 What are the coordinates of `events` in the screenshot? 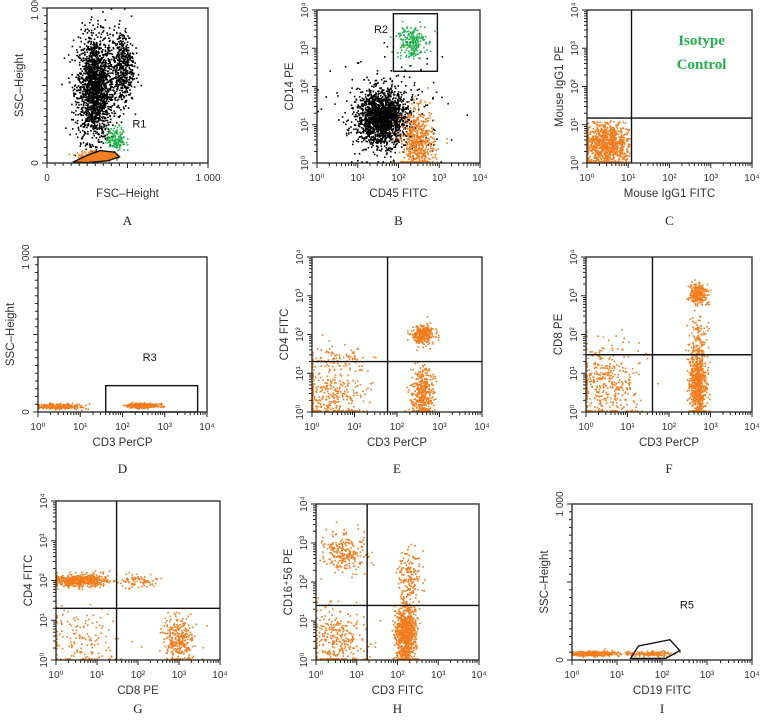 It's located at (393, 91).